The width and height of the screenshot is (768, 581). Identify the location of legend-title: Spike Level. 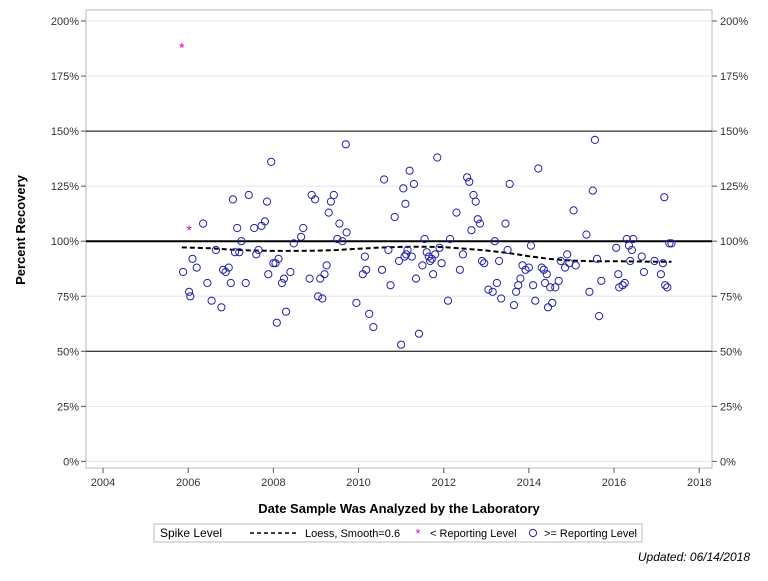
(191, 533).